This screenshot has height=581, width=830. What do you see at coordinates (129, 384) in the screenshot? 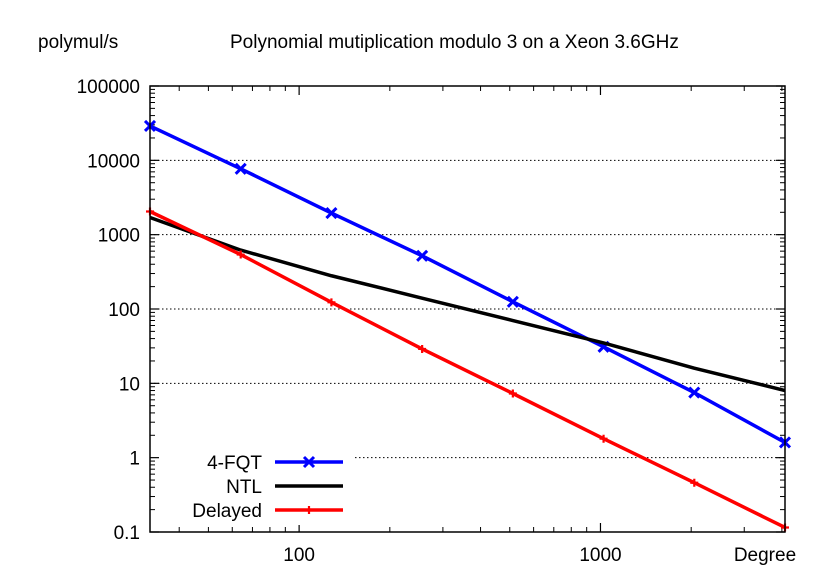
I see `y-tick-label: 10` at bounding box center [129, 384].